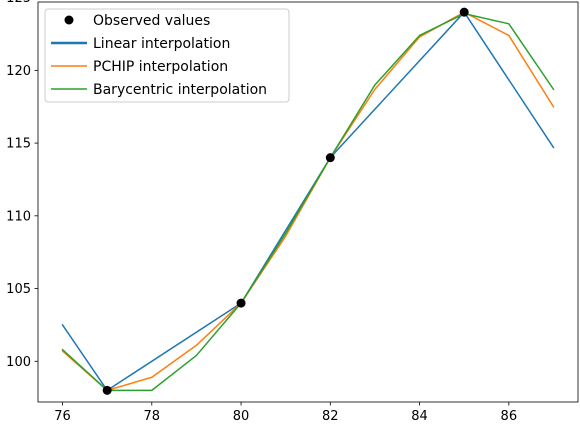  Describe the element at coordinates (330, 416) in the screenshot. I see `x-tick-label: 82` at that location.